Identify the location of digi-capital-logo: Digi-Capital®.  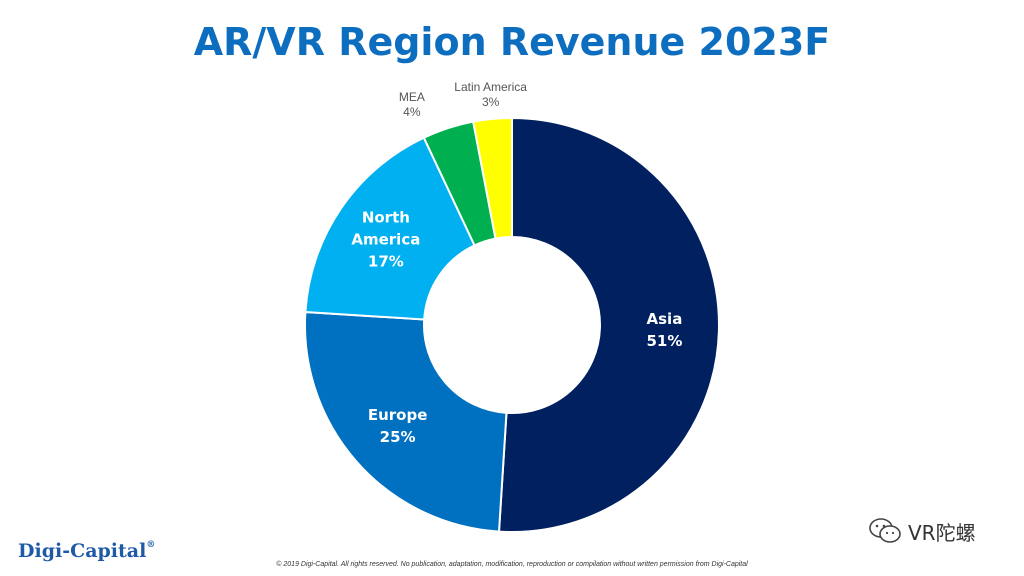
(86, 551).